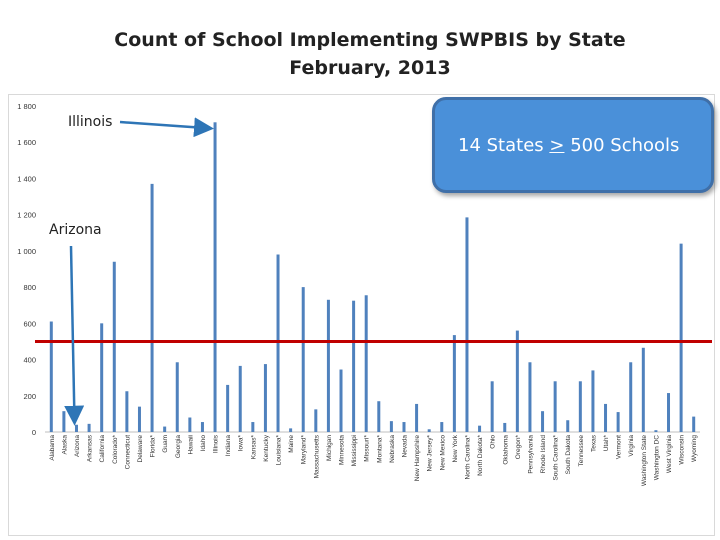 This screenshot has height=540, width=720. What do you see at coordinates (455, 448) in the screenshot?
I see `x-tick-label: New York` at bounding box center [455, 448].